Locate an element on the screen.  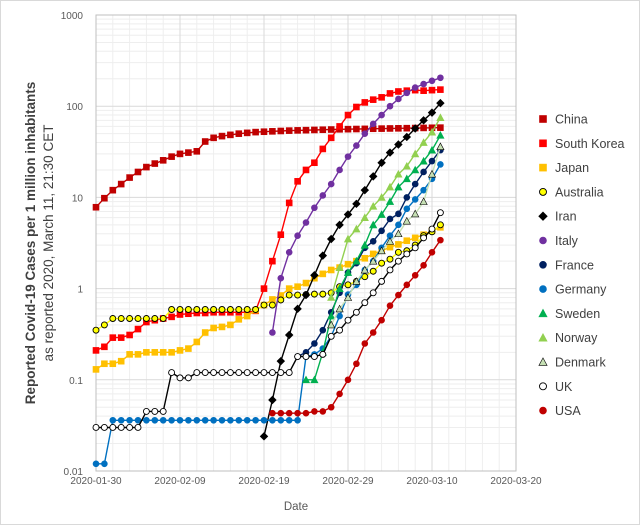
x-tick-label: 2020-03-20 is located at coordinates (516, 481).